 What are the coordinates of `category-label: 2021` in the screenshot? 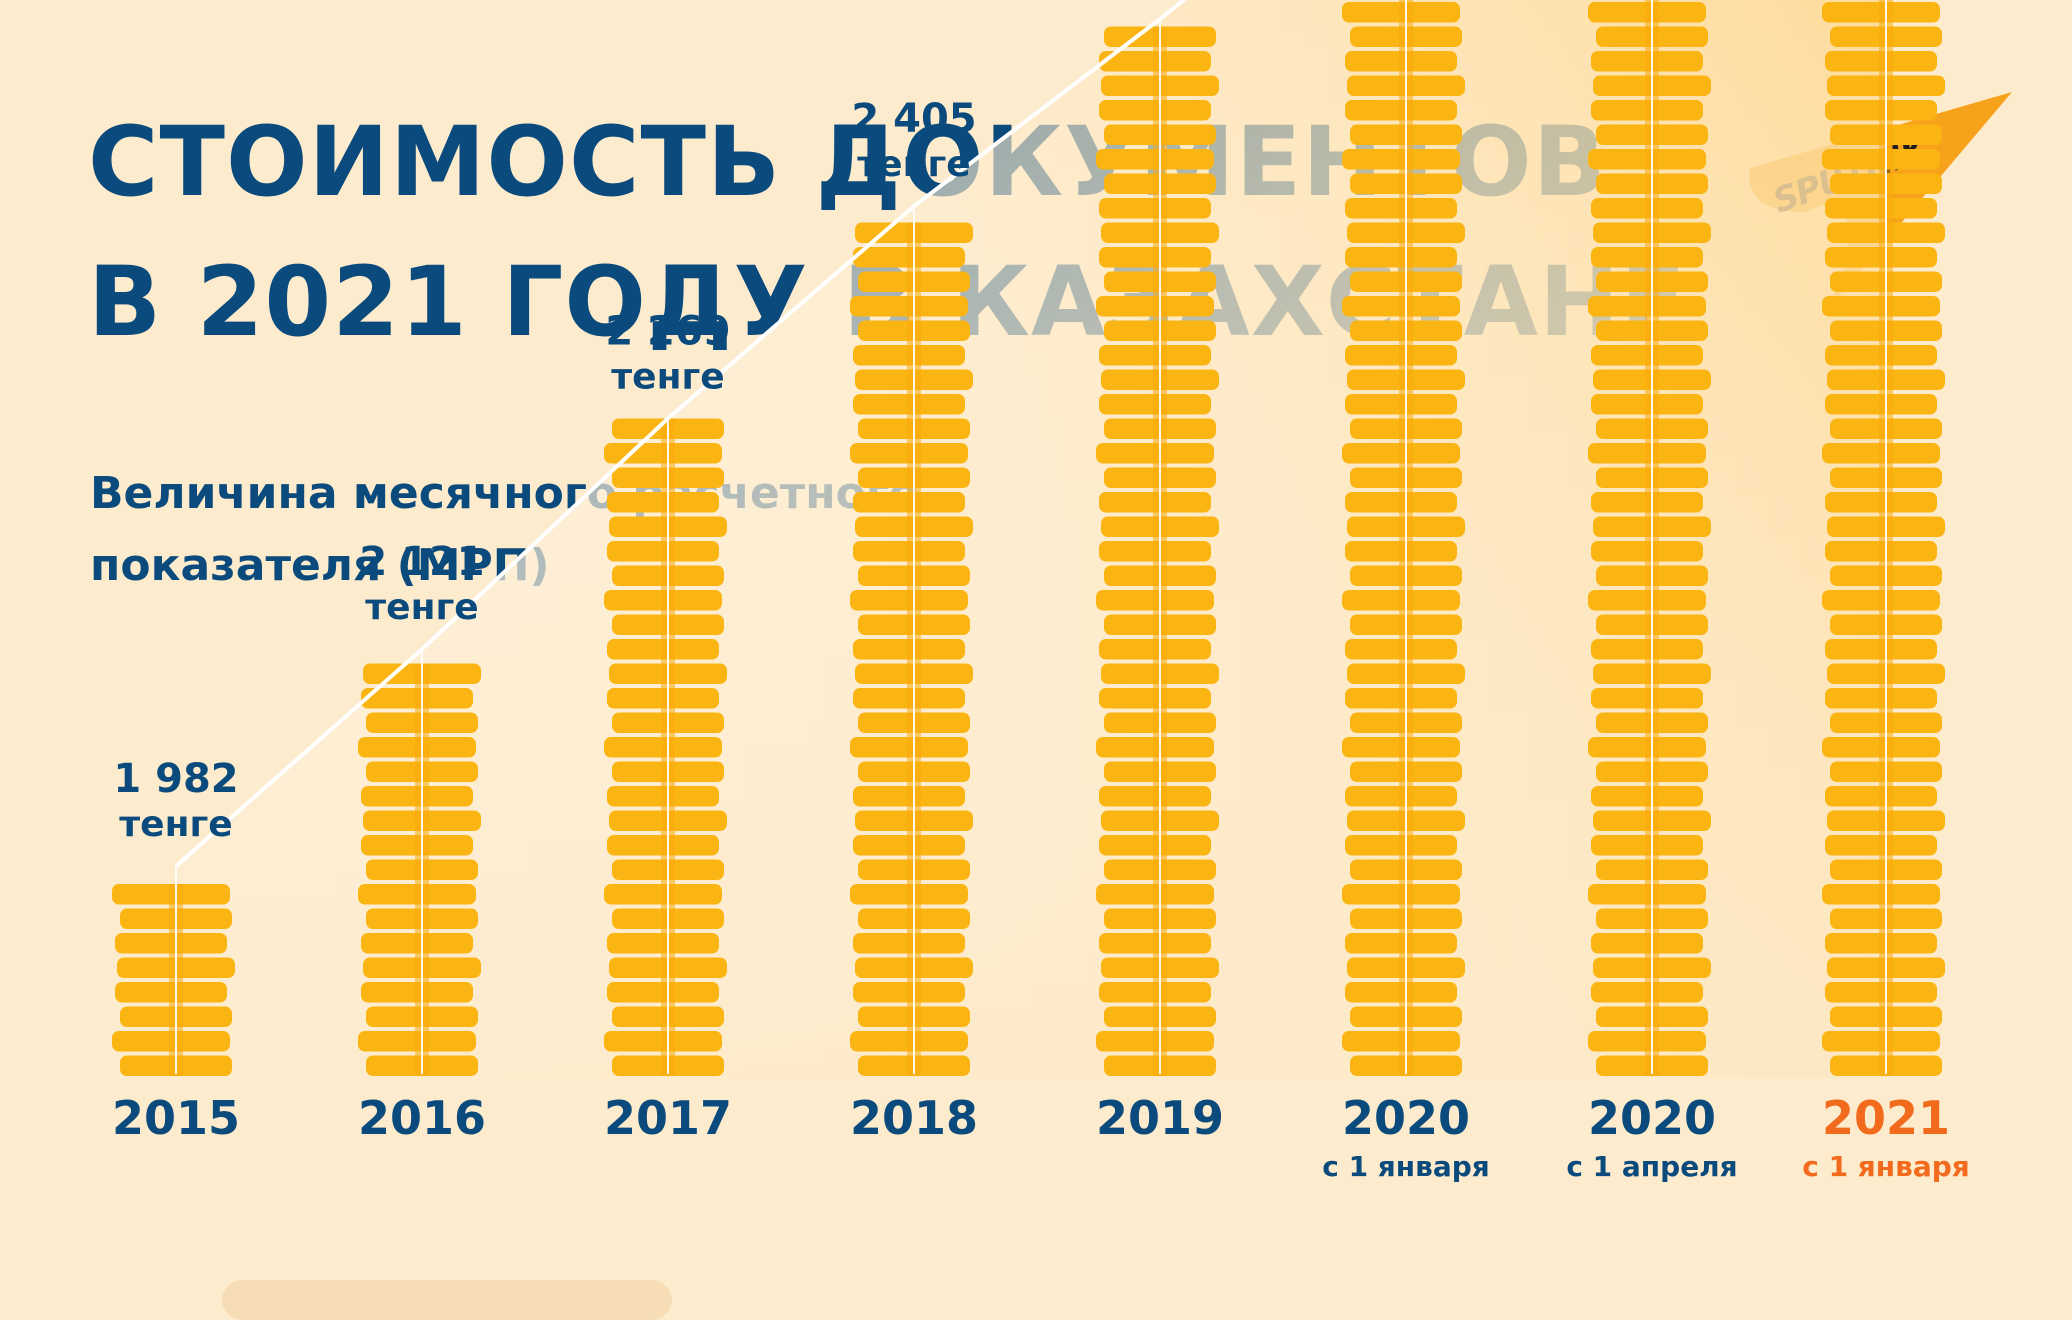 It's located at (1886, 1118).